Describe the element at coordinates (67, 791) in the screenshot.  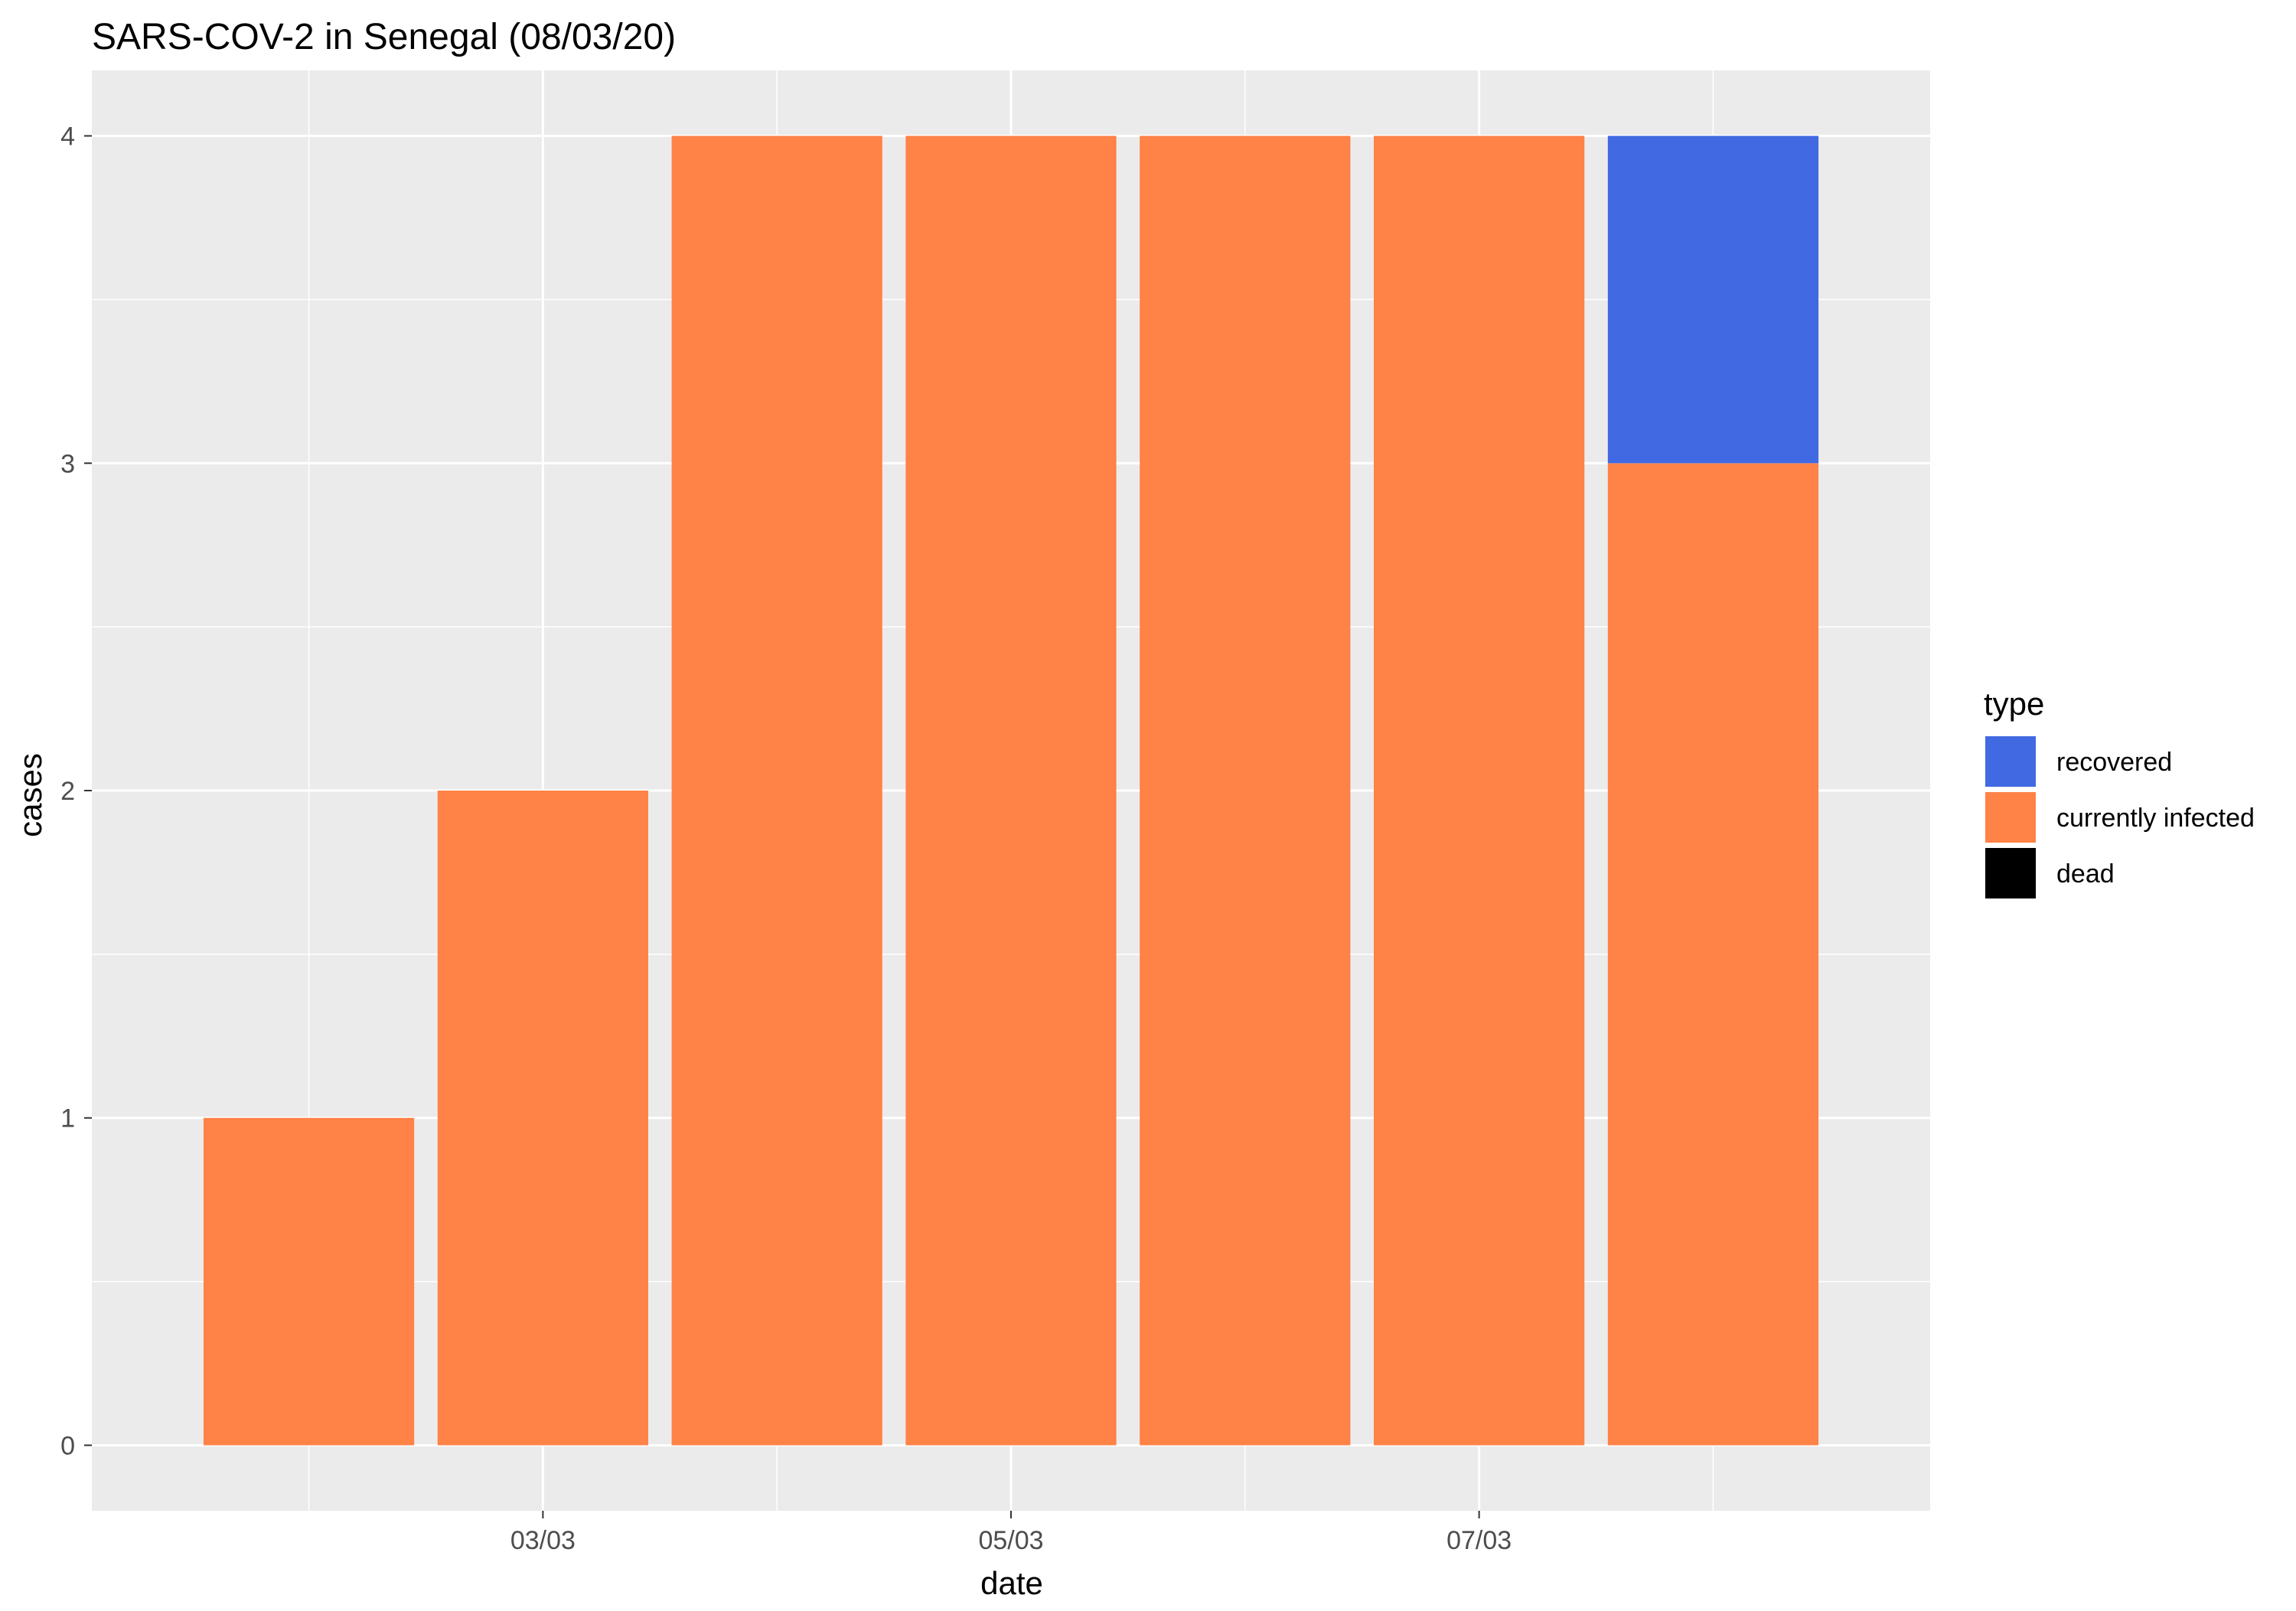
I see `y-tick-label: 2` at that location.